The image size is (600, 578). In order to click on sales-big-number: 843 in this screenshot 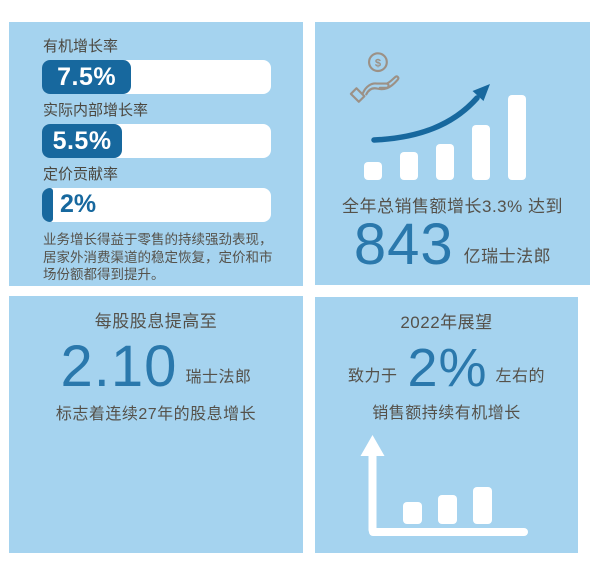, I will do `click(403, 244)`.